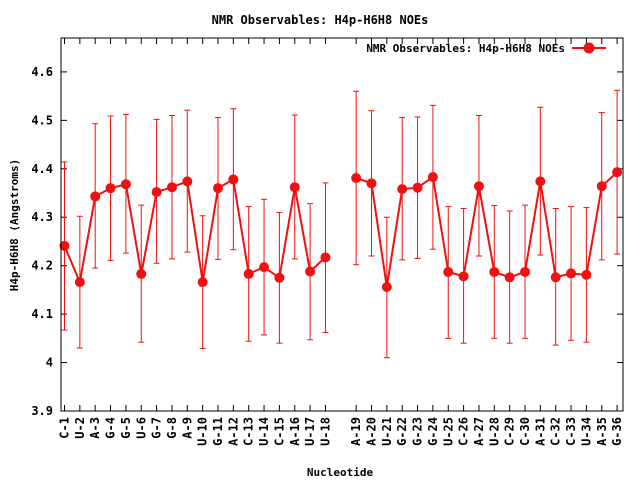 The image size is (640, 480). What do you see at coordinates (510, 431) in the screenshot?
I see `x-tick-label: C-29` at bounding box center [510, 431].